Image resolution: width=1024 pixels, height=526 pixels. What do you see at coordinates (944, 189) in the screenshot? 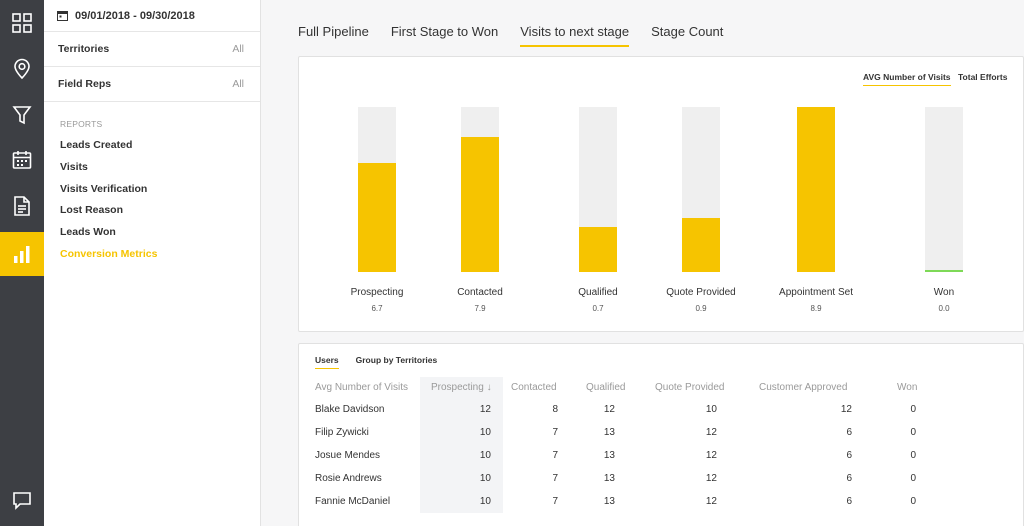
I see `bar-track-won` at bounding box center [944, 189].